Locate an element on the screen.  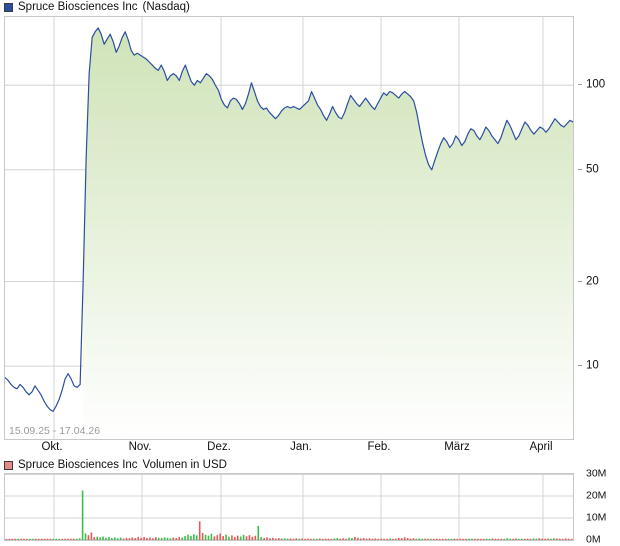
price-y-tick-mark is located at coordinates (580, 366).